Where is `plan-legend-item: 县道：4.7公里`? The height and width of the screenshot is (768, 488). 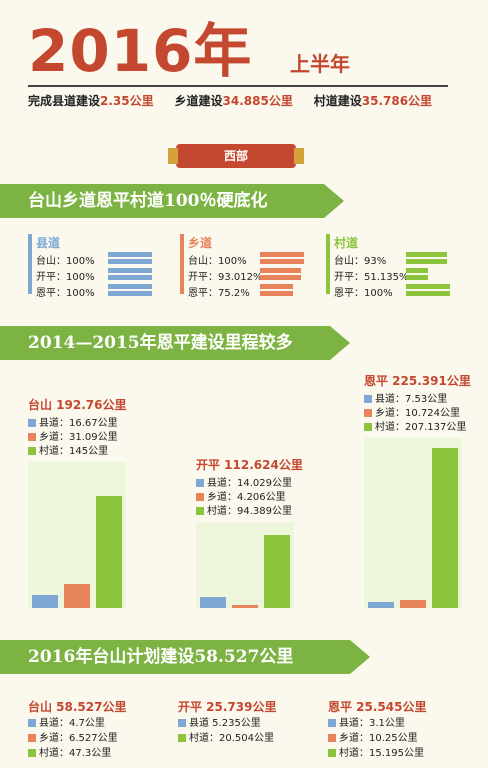 plan-legend-item: 县道：4.7公里 is located at coordinates (66, 721).